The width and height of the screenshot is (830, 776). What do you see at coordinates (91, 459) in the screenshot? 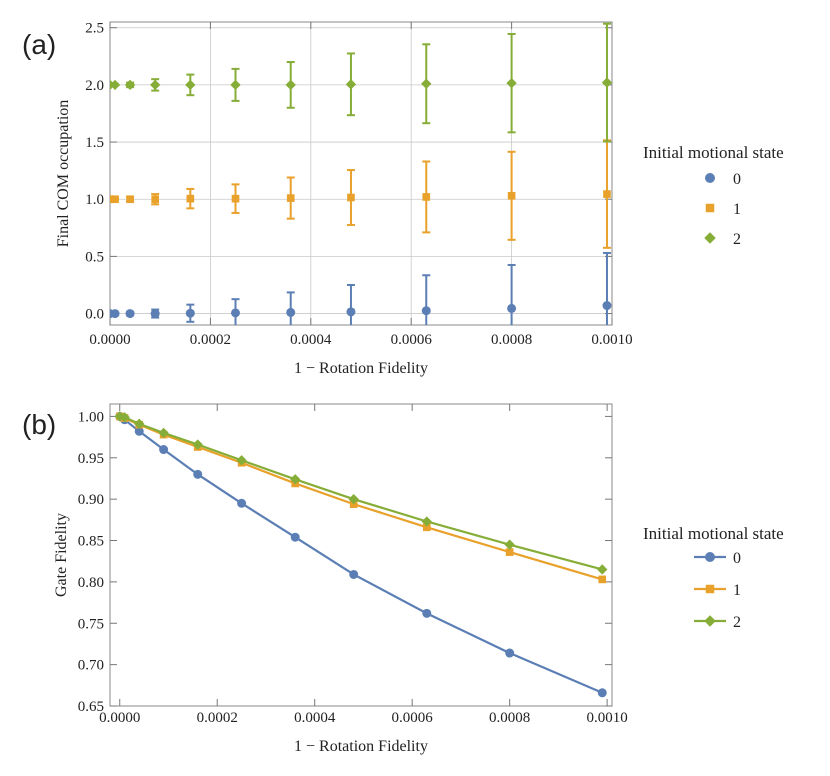
I see `panel-b-ytick-label: 0.95` at bounding box center [91, 459].